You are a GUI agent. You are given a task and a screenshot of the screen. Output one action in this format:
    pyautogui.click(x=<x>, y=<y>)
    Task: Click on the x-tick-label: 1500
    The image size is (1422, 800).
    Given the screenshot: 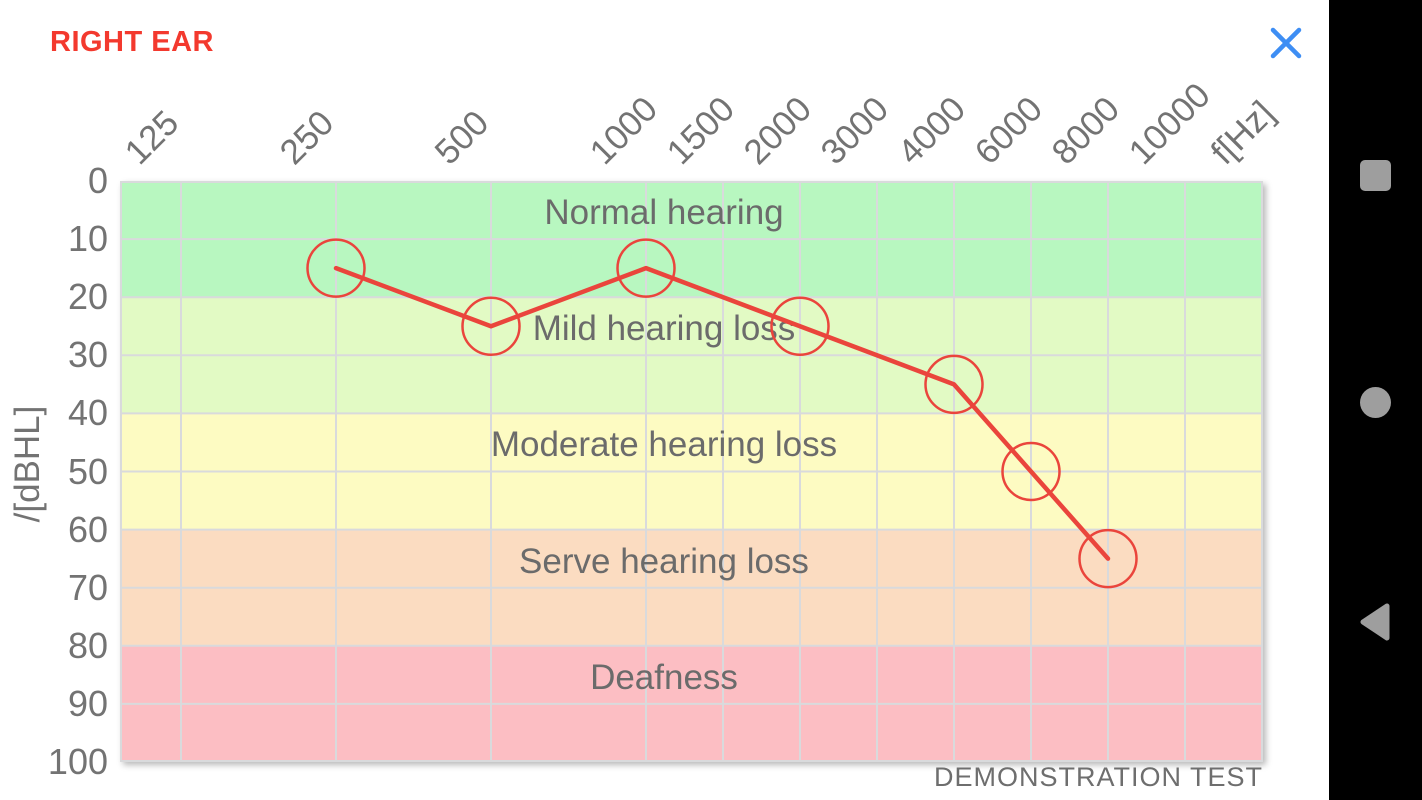 What is the action you would take?
    pyautogui.click(x=701, y=130)
    